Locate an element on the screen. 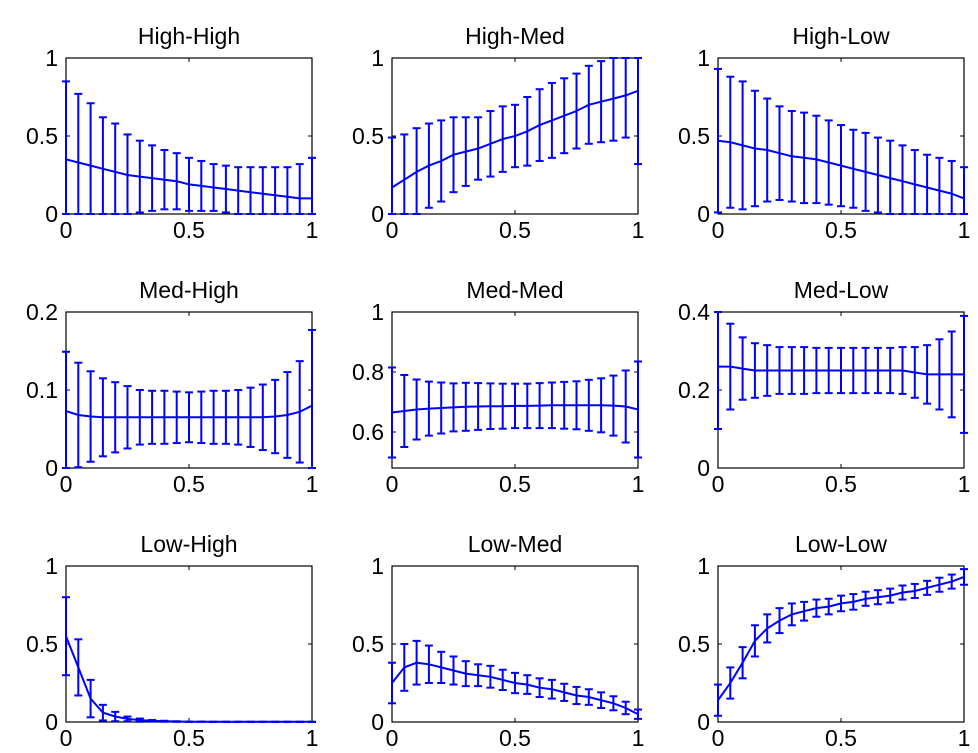 This screenshot has height=753, width=978. axes-frame is located at coordinates (189, 644).